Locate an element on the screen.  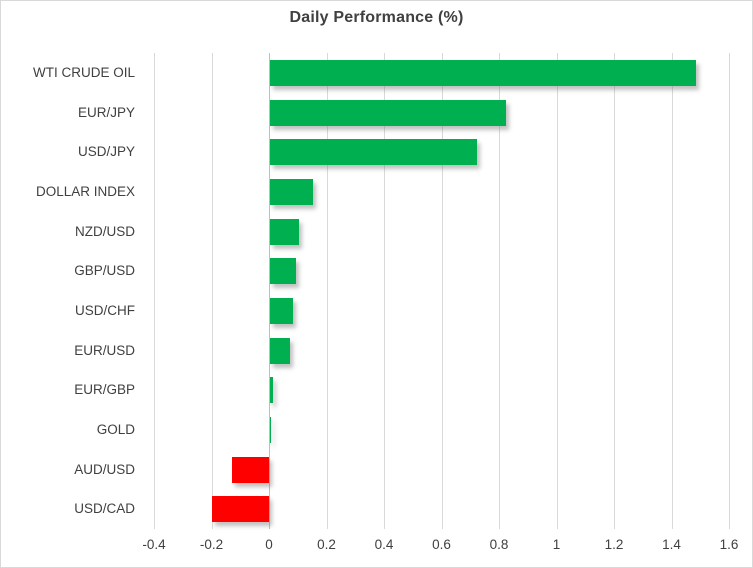
category-label: USD/JPY is located at coordinates (106, 152).